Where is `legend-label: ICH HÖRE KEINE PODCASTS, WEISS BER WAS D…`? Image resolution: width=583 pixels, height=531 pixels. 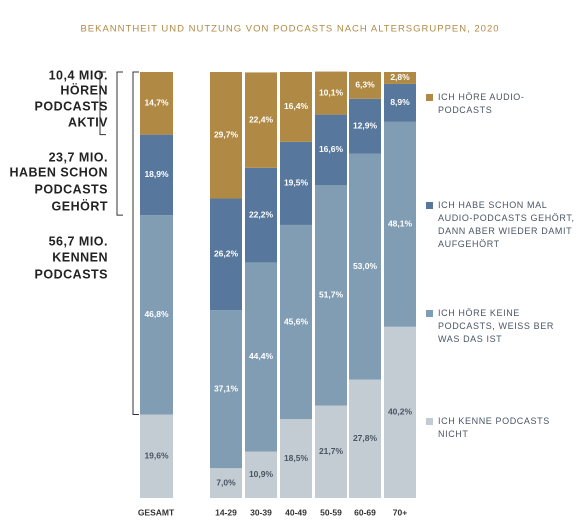 legend-label: ICH HÖRE KEINE PODCASTS, WEISS BER WAS D… is located at coordinates (496, 326).